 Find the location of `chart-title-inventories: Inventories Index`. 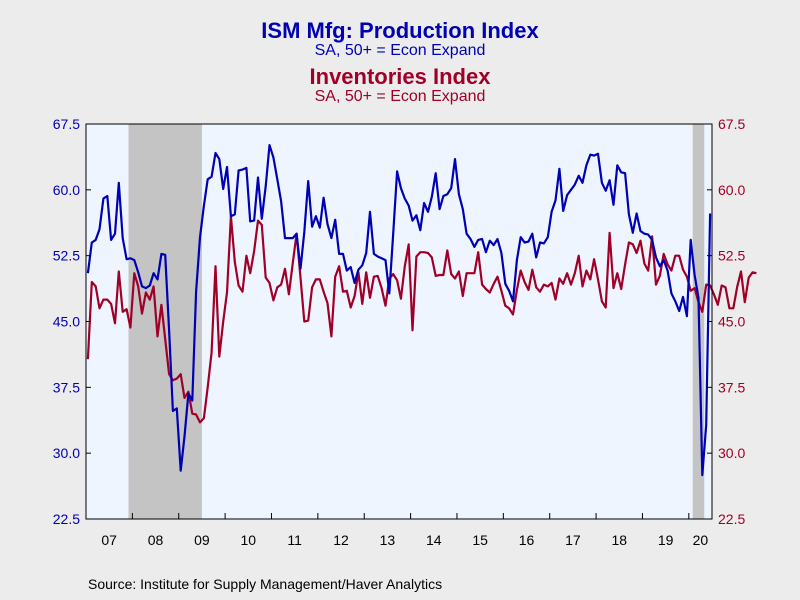

chart-title-inventories: Inventories Index is located at coordinates (400, 76).